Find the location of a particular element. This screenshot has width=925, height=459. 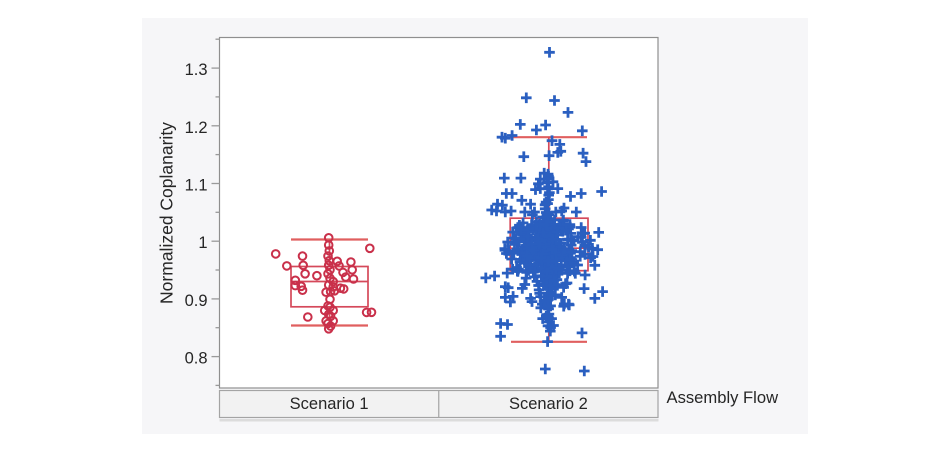

svg-text: Scenario 1 is located at coordinates (329, 404).